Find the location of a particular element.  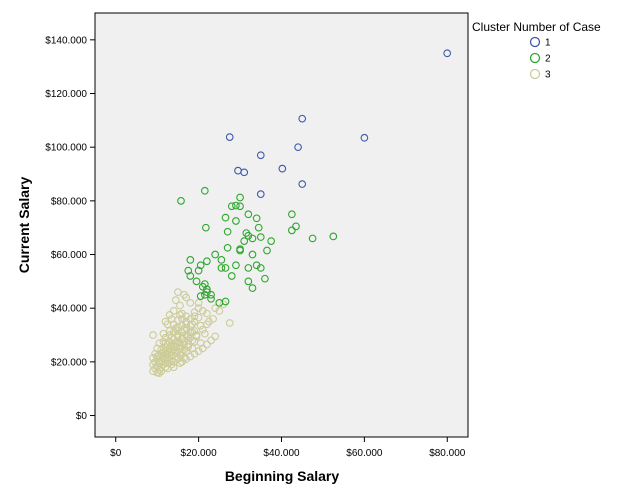

y-tick-label: $0 is located at coordinates (82, 416).